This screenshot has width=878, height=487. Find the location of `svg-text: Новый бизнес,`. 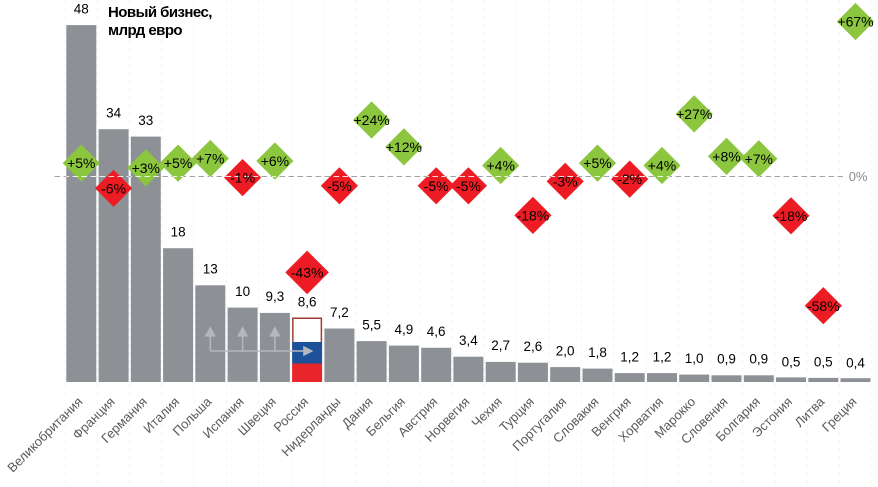

svg-text: Новый бизнес, is located at coordinates (160, 12).